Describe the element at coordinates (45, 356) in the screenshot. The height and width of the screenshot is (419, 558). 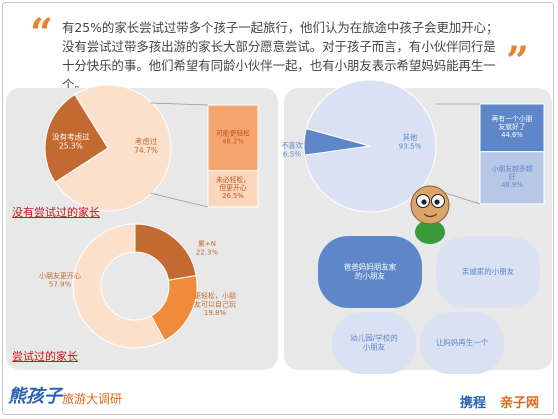
I see `tried-title: 尝试过的家长` at that location.